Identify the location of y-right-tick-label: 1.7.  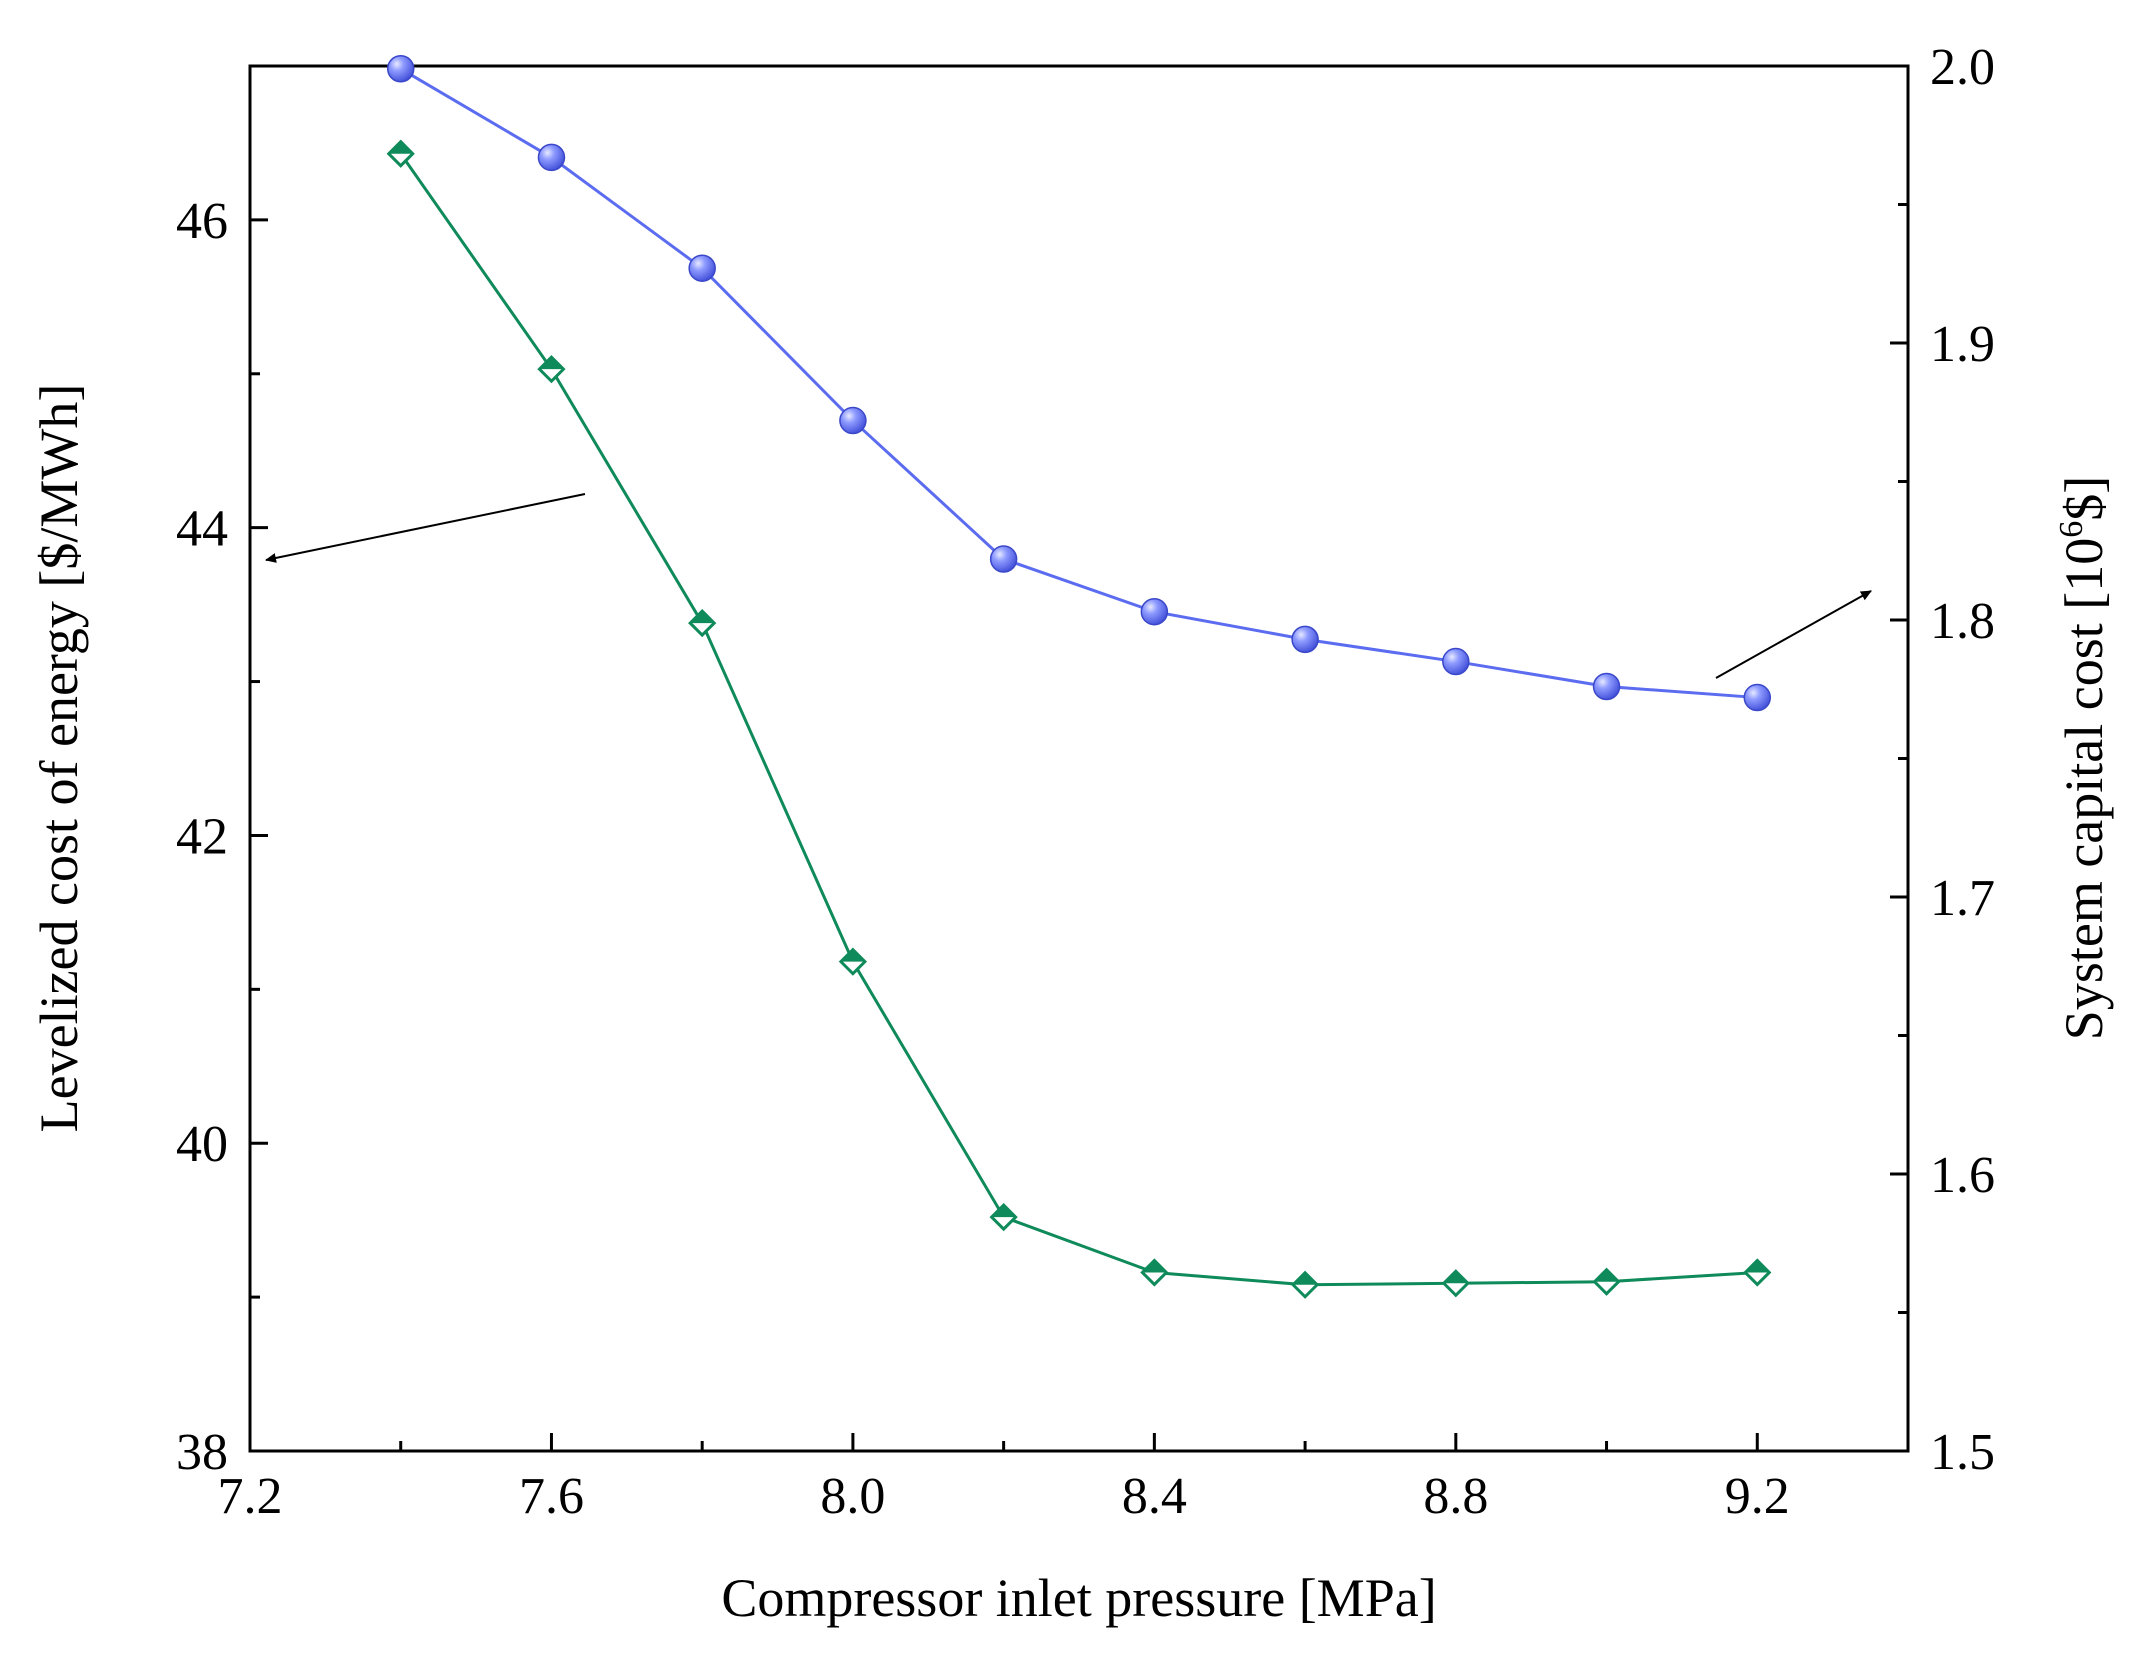
(1962, 898).